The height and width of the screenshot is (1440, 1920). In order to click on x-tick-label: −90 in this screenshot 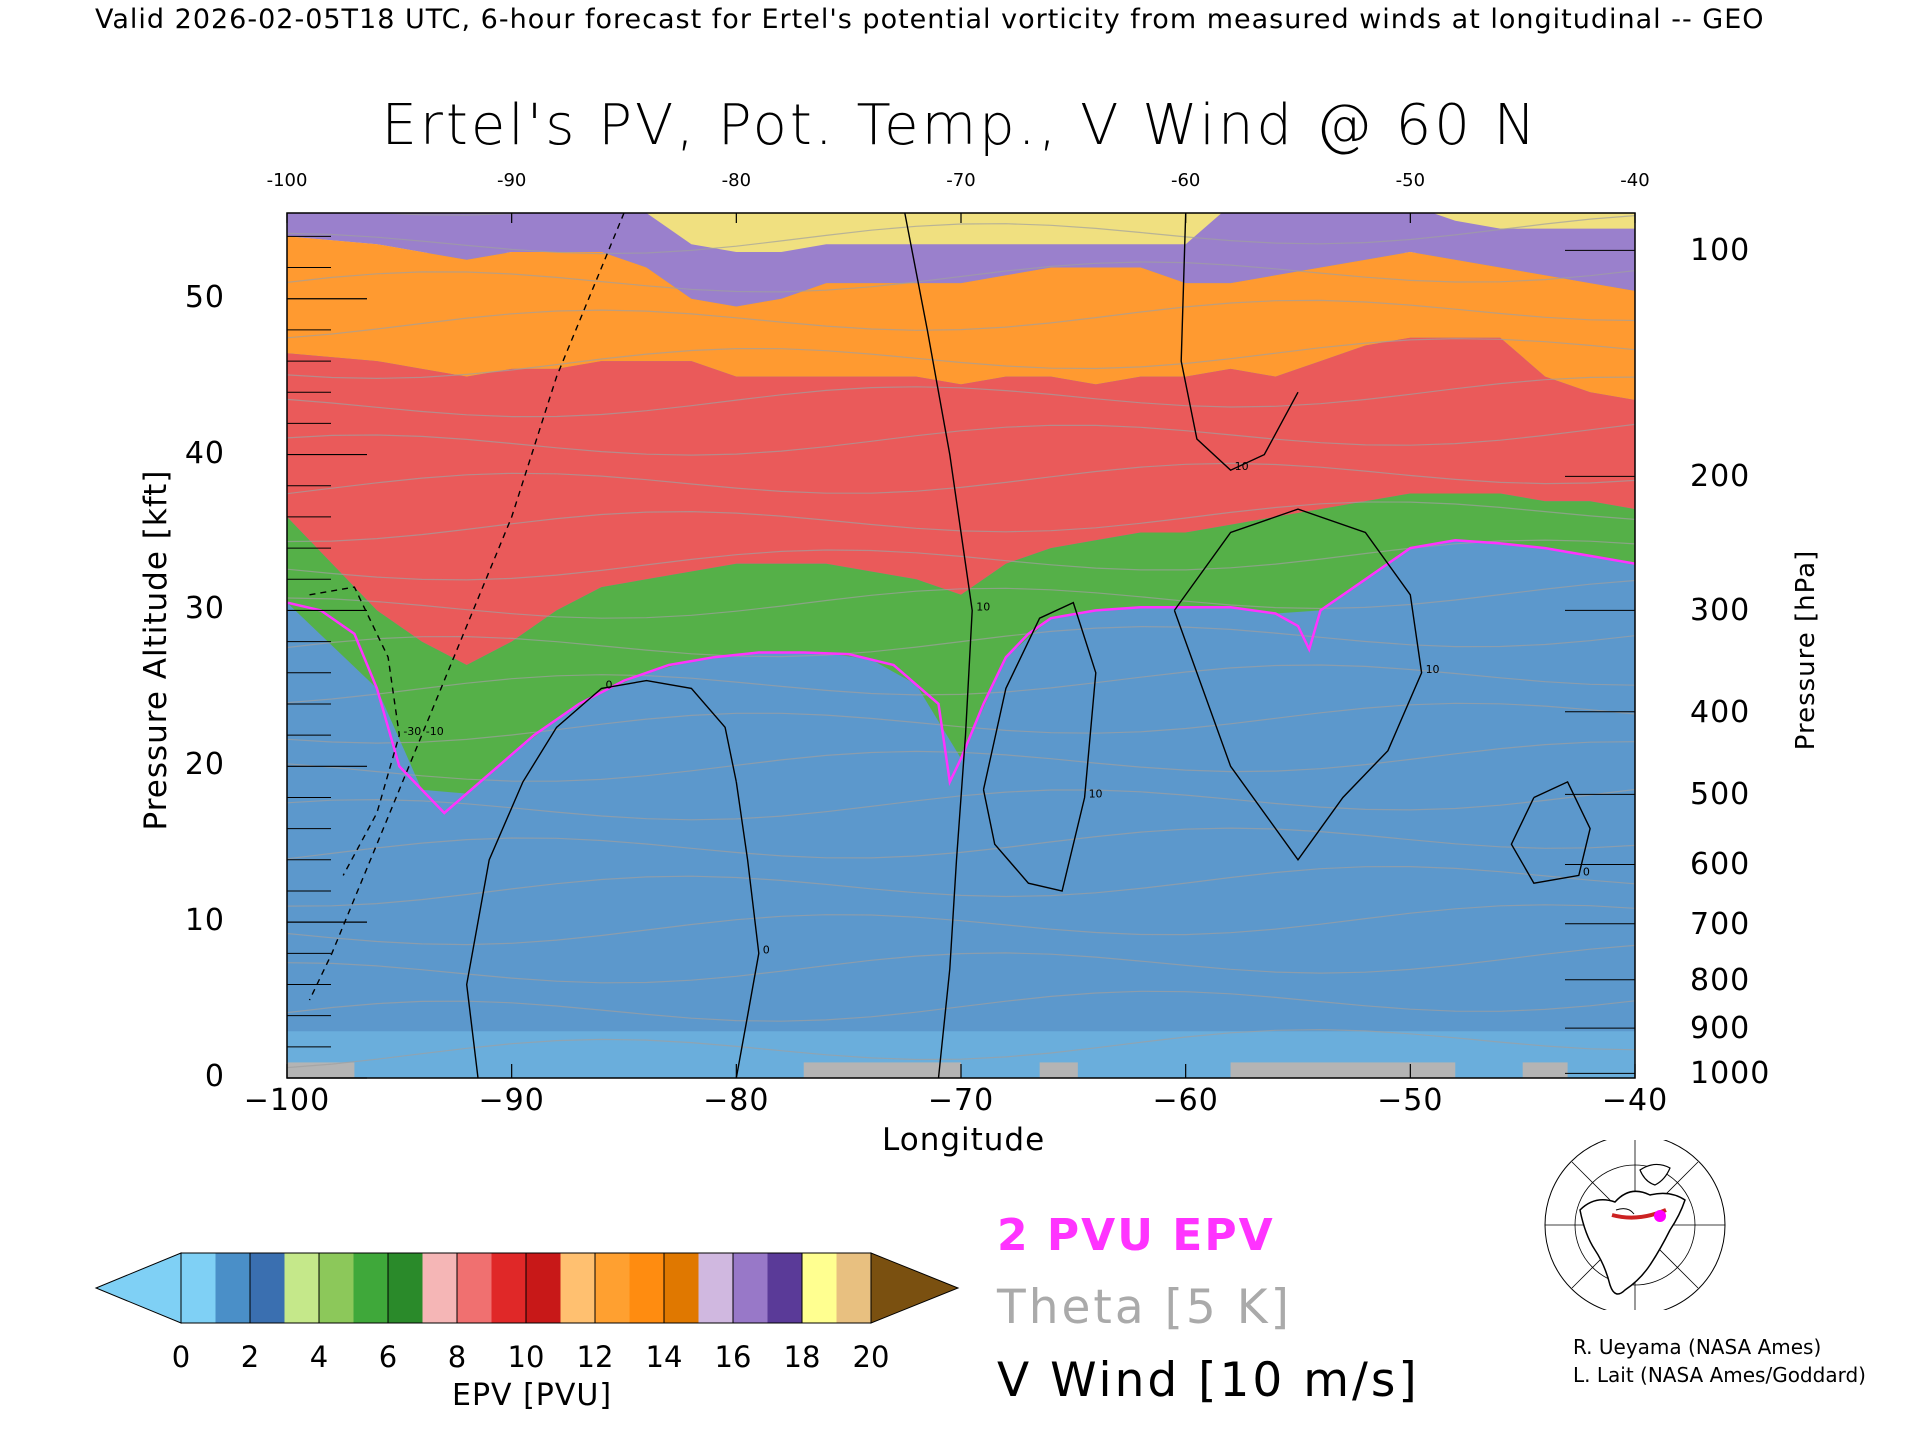, I will do `click(511, 1100)`.